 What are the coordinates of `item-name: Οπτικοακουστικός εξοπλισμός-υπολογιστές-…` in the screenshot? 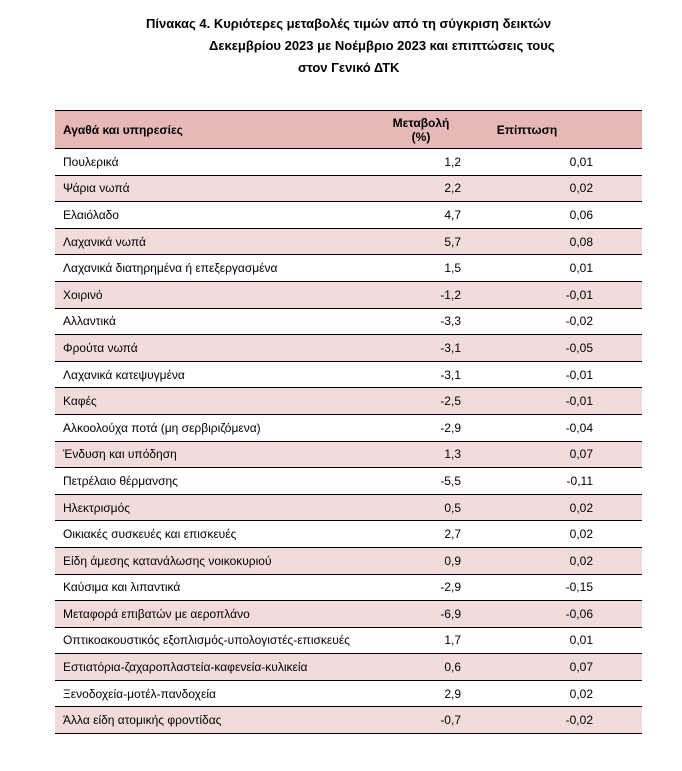 It's located at (218, 641).